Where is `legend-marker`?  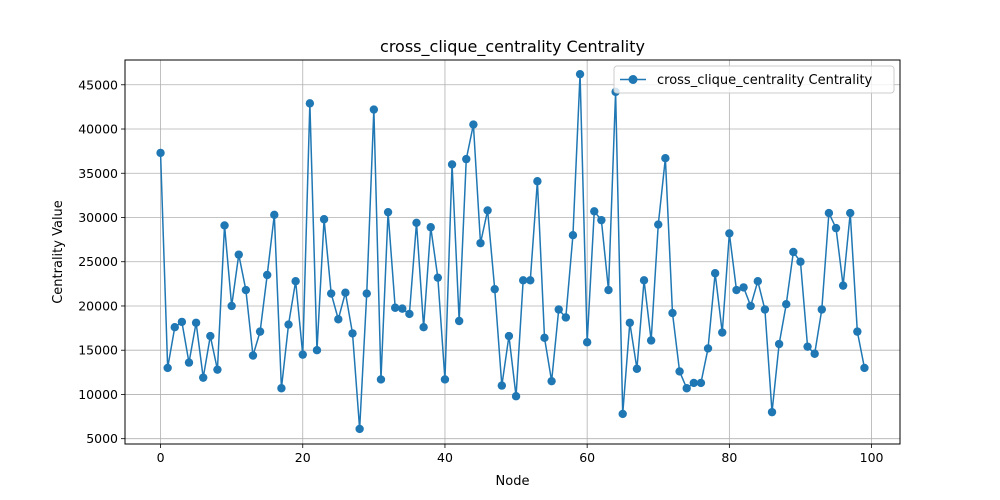
legend-marker is located at coordinates (633, 79).